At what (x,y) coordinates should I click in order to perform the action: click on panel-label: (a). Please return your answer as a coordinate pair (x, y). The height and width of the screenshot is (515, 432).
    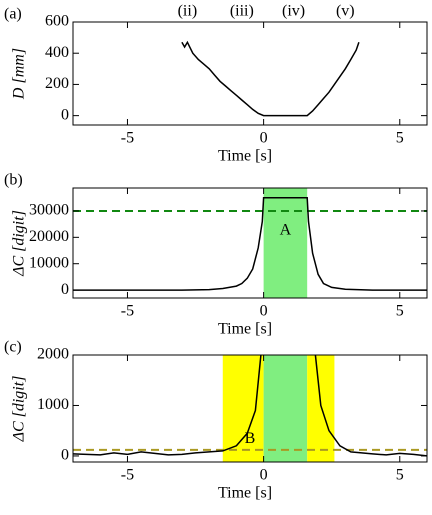
    Looking at the image, I should click on (13, 14).